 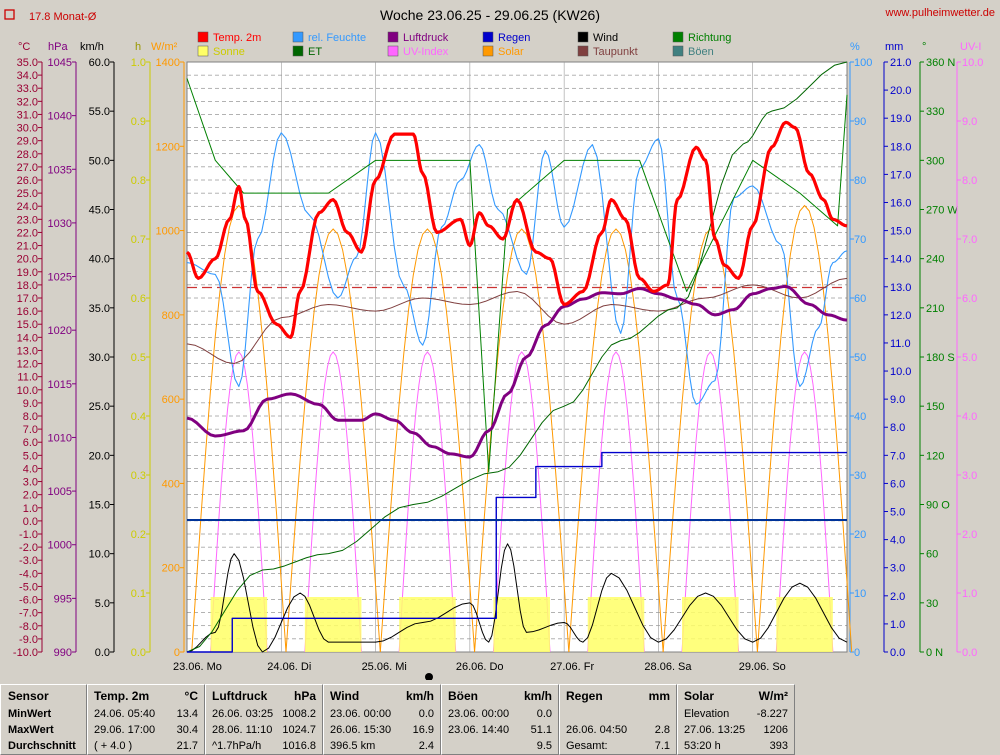 I want to click on axis-tick-label: 0.4, so click(x=138, y=417).